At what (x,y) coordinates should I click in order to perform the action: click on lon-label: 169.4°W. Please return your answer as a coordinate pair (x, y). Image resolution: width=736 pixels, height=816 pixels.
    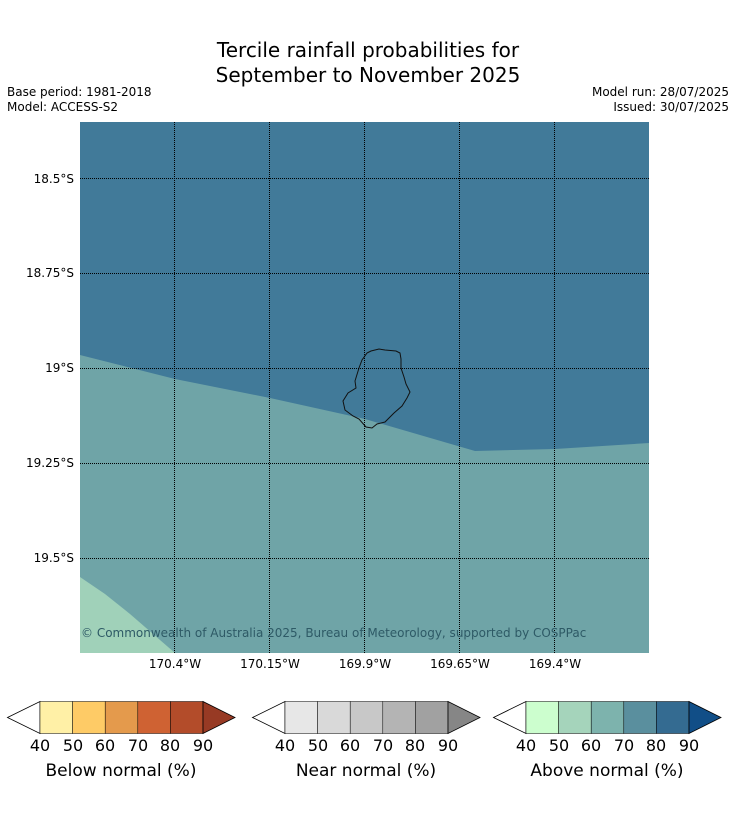
    Looking at the image, I should click on (555, 664).